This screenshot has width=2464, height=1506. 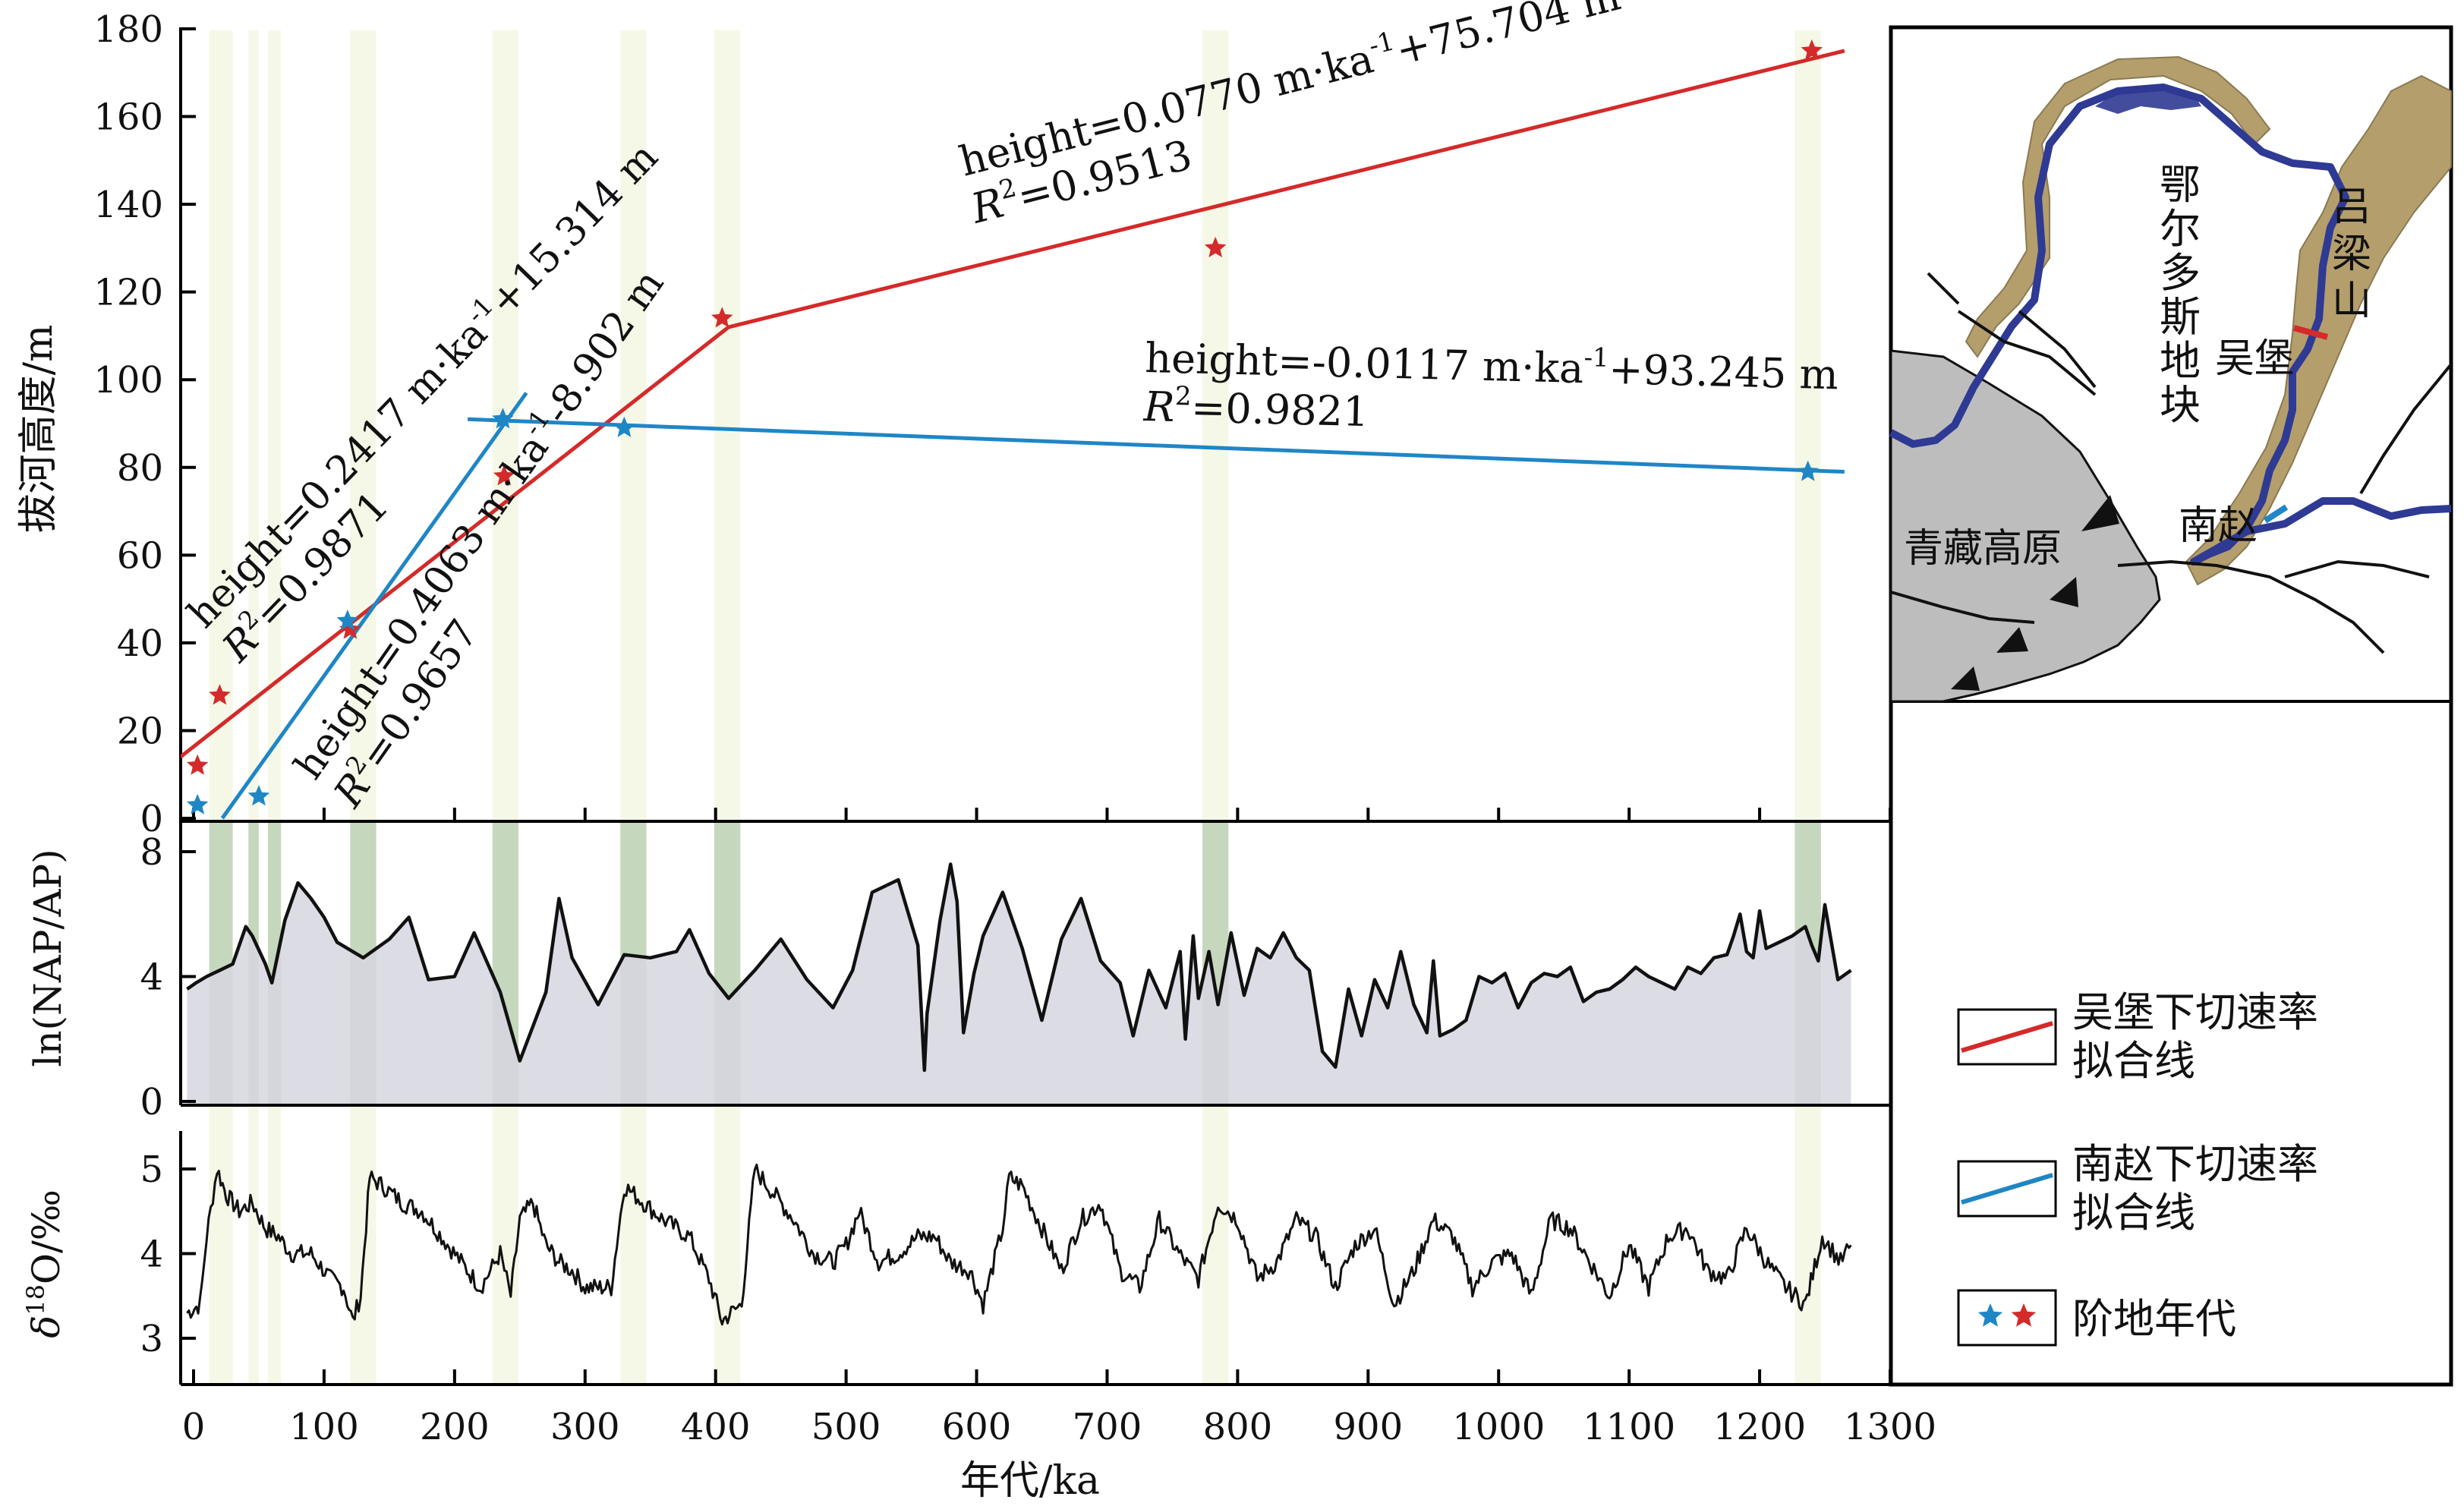 I want to click on ordos-label-6: 块, so click(x=2181, y=405).